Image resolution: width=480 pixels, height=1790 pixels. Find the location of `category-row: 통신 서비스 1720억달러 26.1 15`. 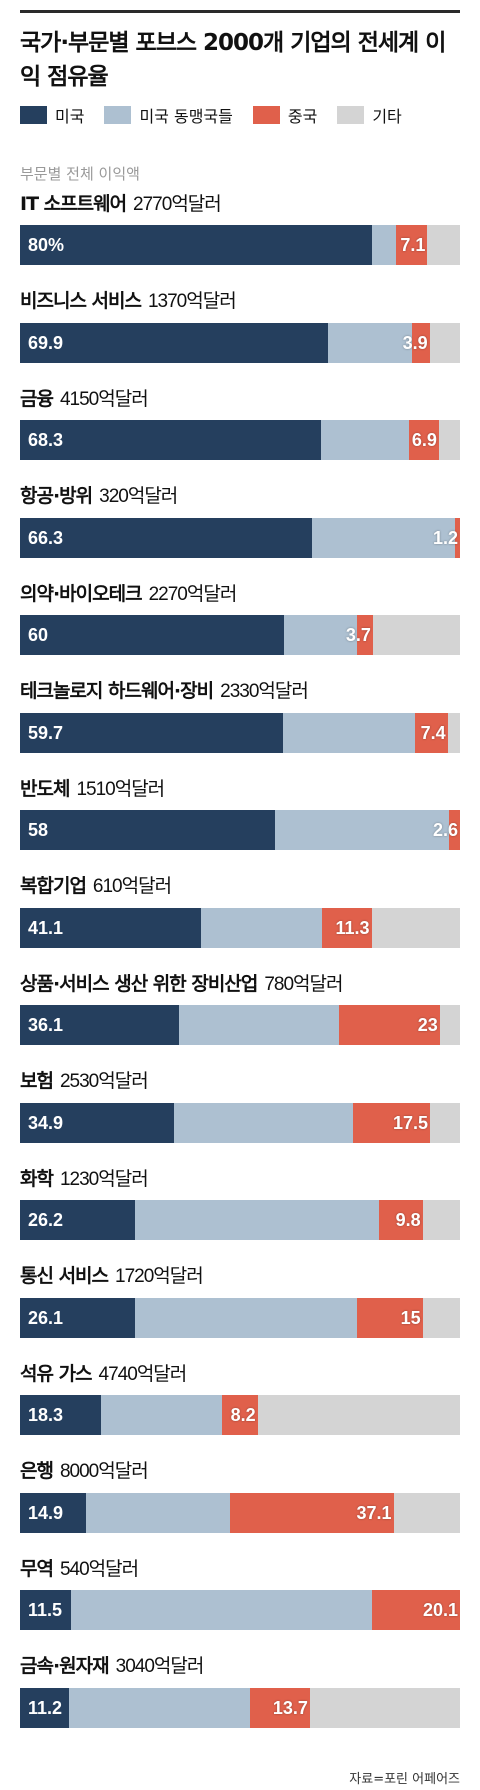

category-row: 통신 서비스 1720억달러 26.1 15 is located at coordinates (240, 1299).